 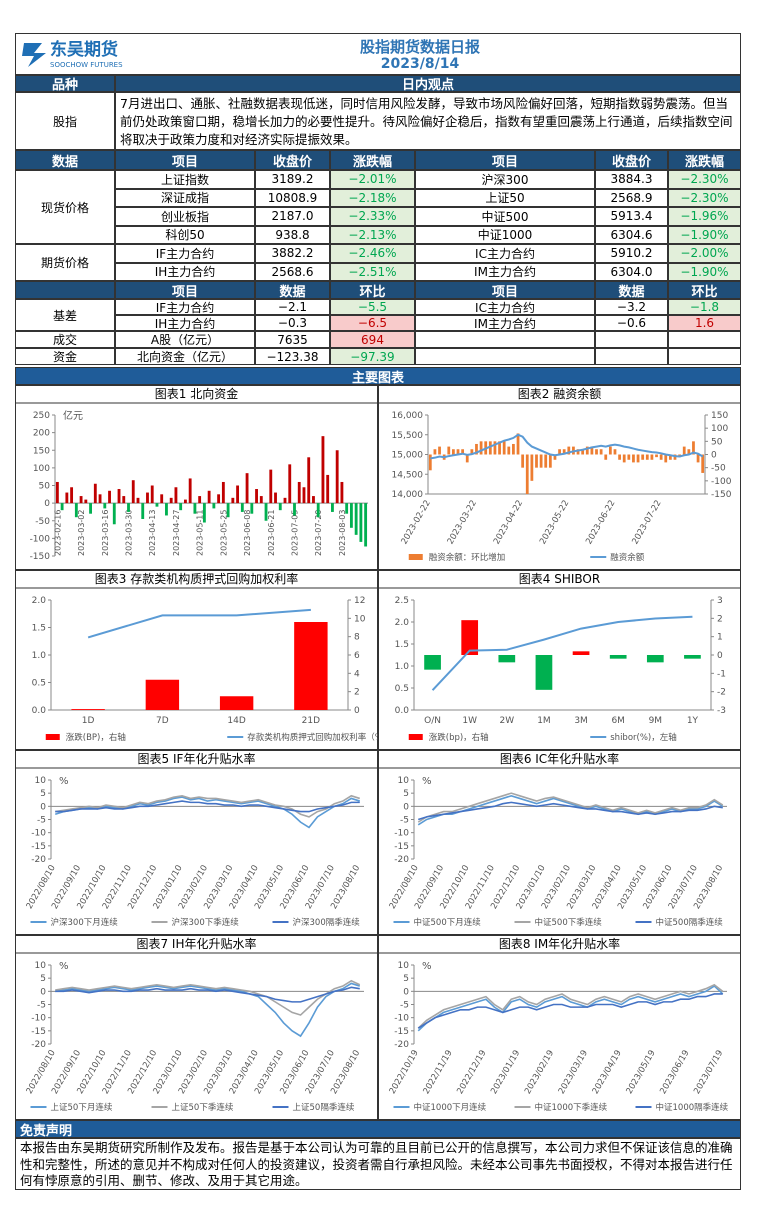 I want to click on table-cell: 7635, so click(x=292, y=339).